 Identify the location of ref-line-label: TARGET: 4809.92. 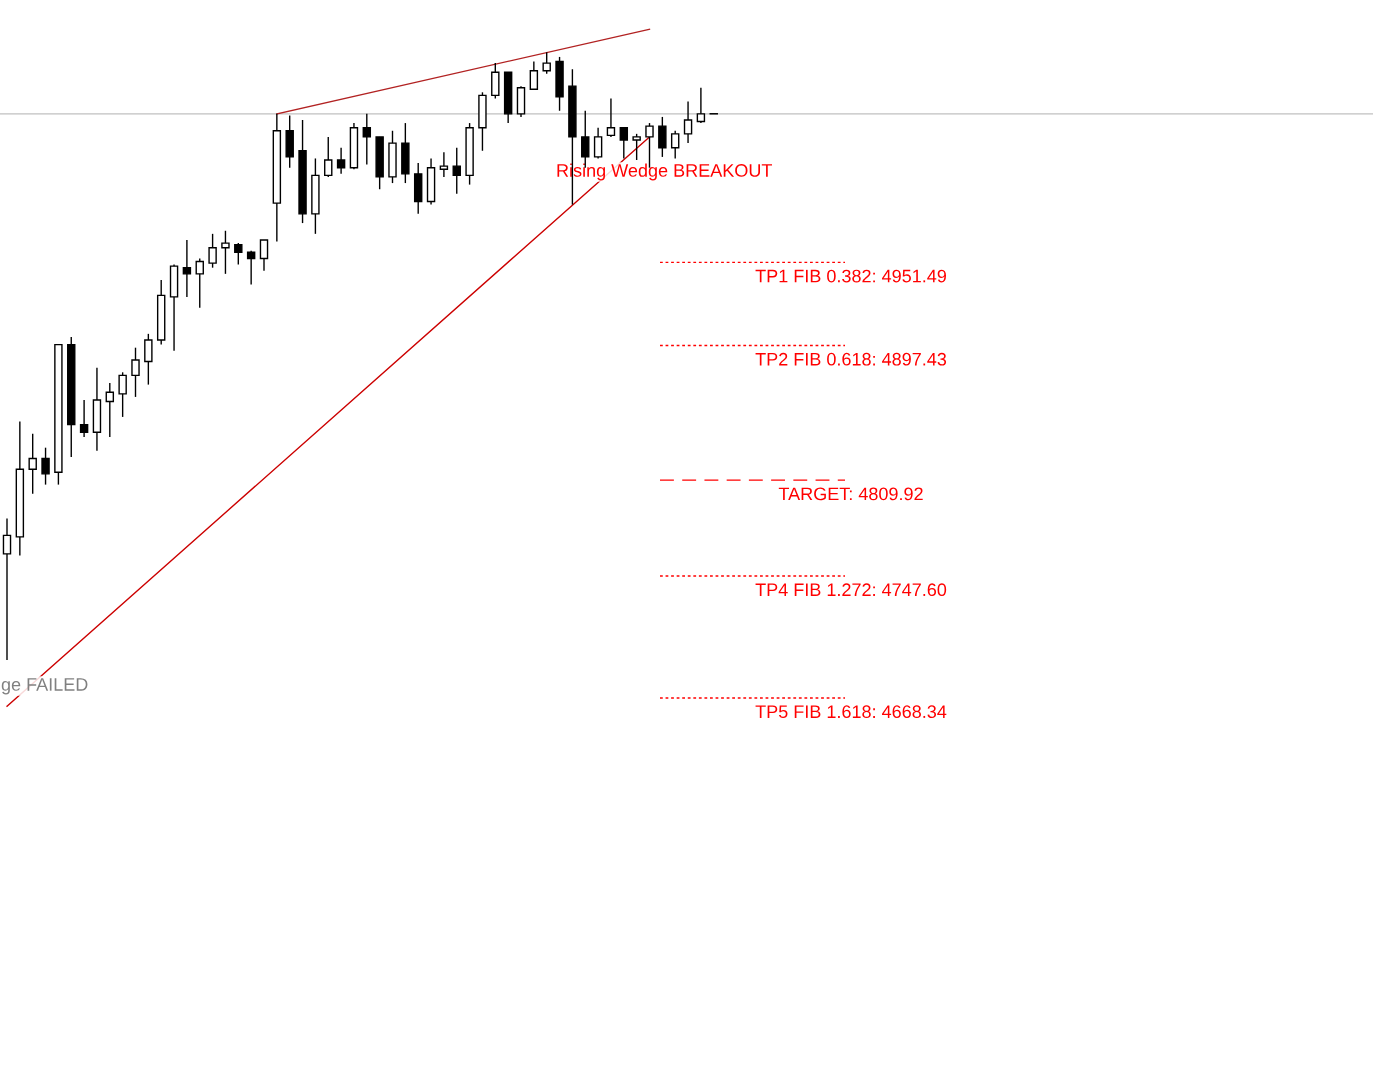
(850, 494).